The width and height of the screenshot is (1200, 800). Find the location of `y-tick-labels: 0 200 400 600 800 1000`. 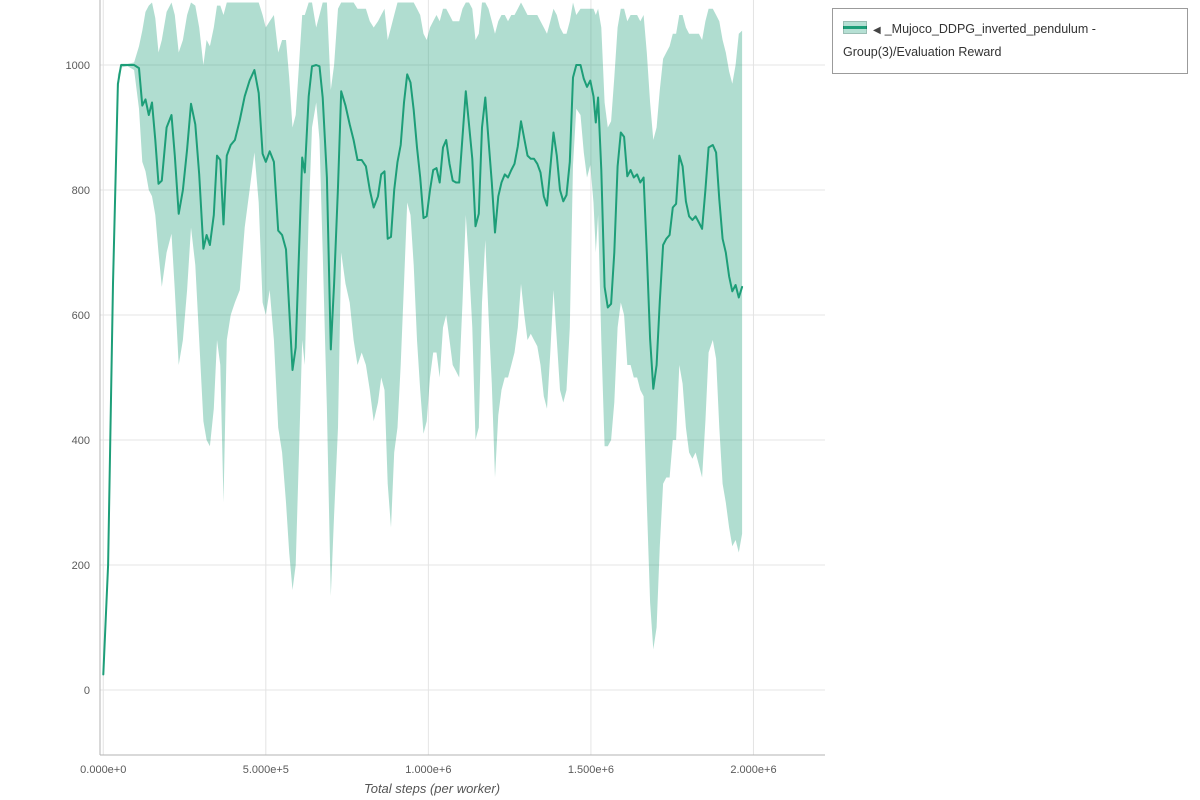

y-tick-labels: 0 200 400 600 800 1000 is located at coordinates (78, 378).